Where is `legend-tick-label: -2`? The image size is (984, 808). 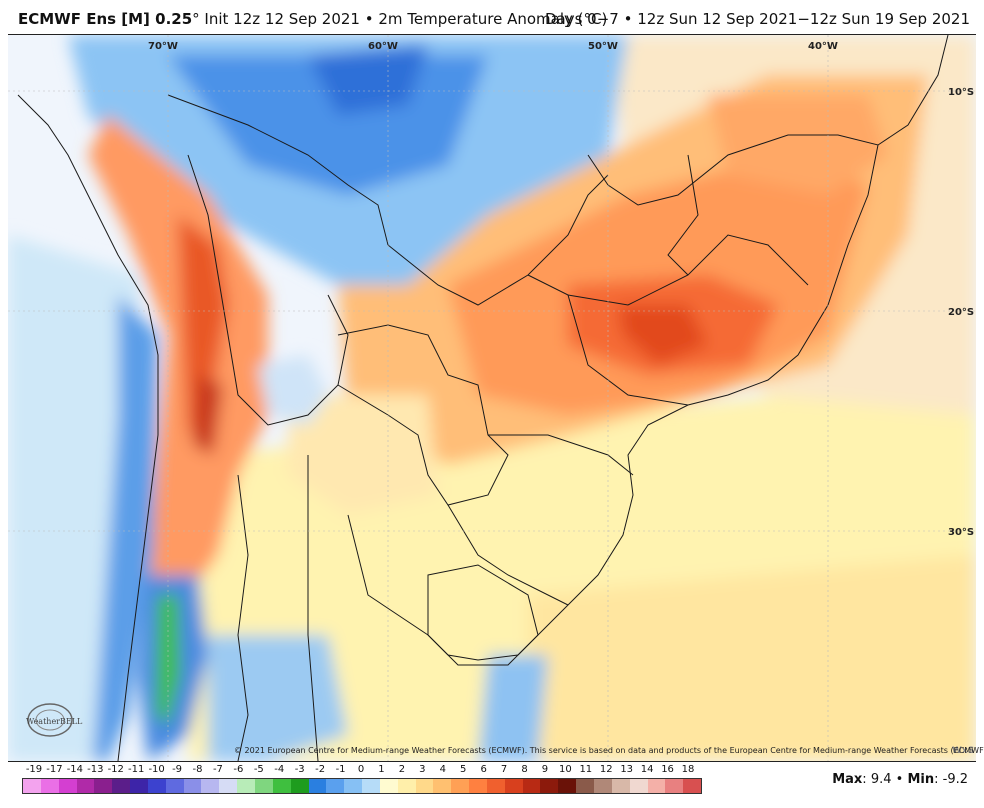 legend-tick-label: -2 is located at coordinates (320, 769).